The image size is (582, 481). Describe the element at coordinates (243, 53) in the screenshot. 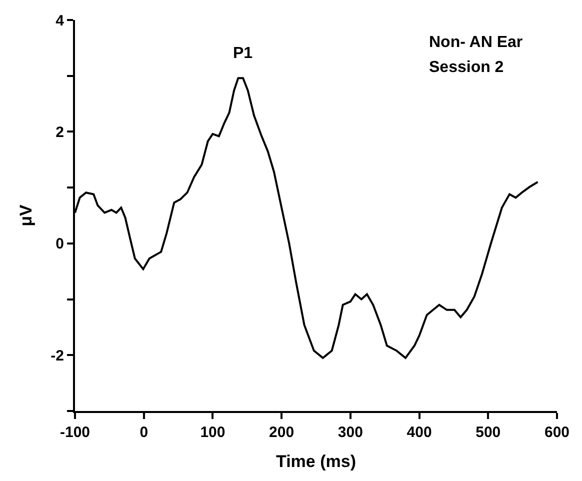

I see `annotation: P1` at that location.